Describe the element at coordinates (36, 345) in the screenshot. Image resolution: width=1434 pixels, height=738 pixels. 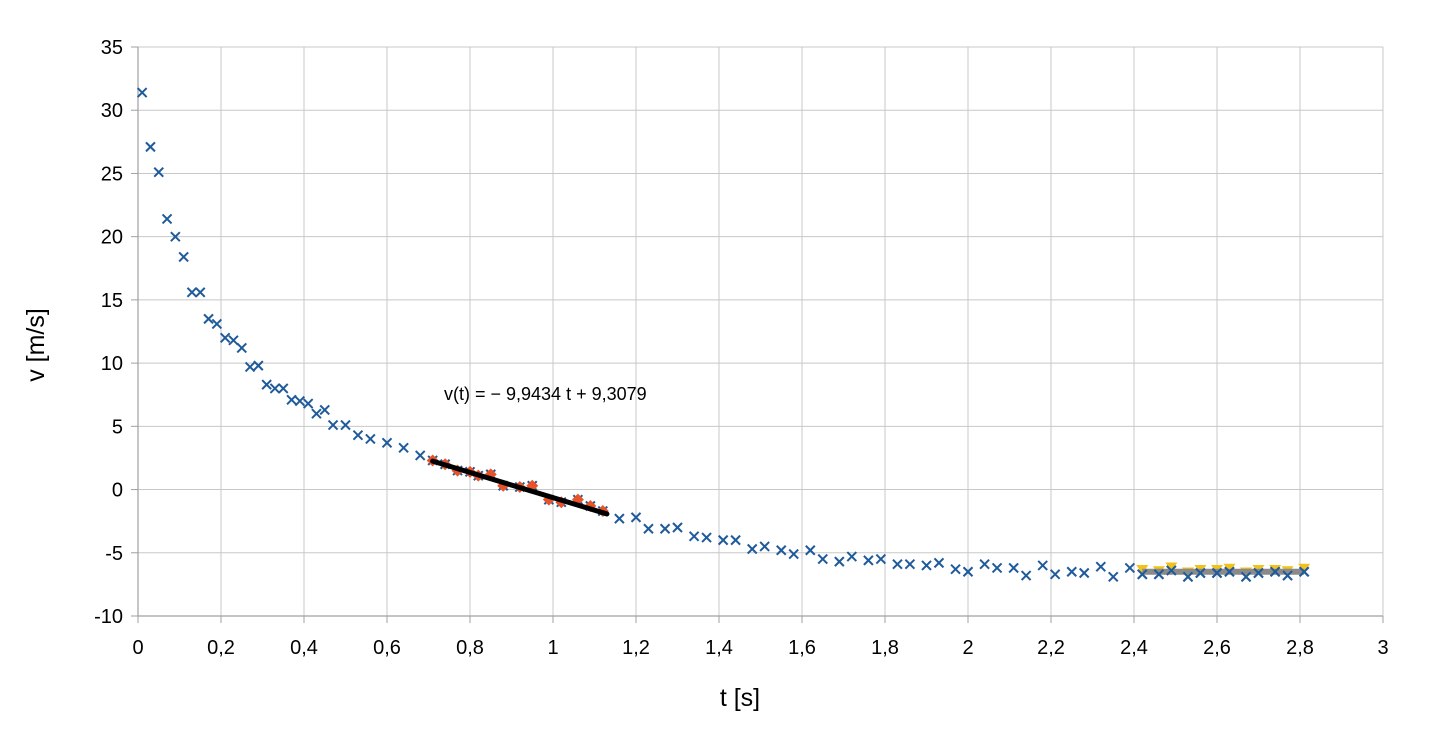
I see `y-axis-title: v [m/s]` at that location.